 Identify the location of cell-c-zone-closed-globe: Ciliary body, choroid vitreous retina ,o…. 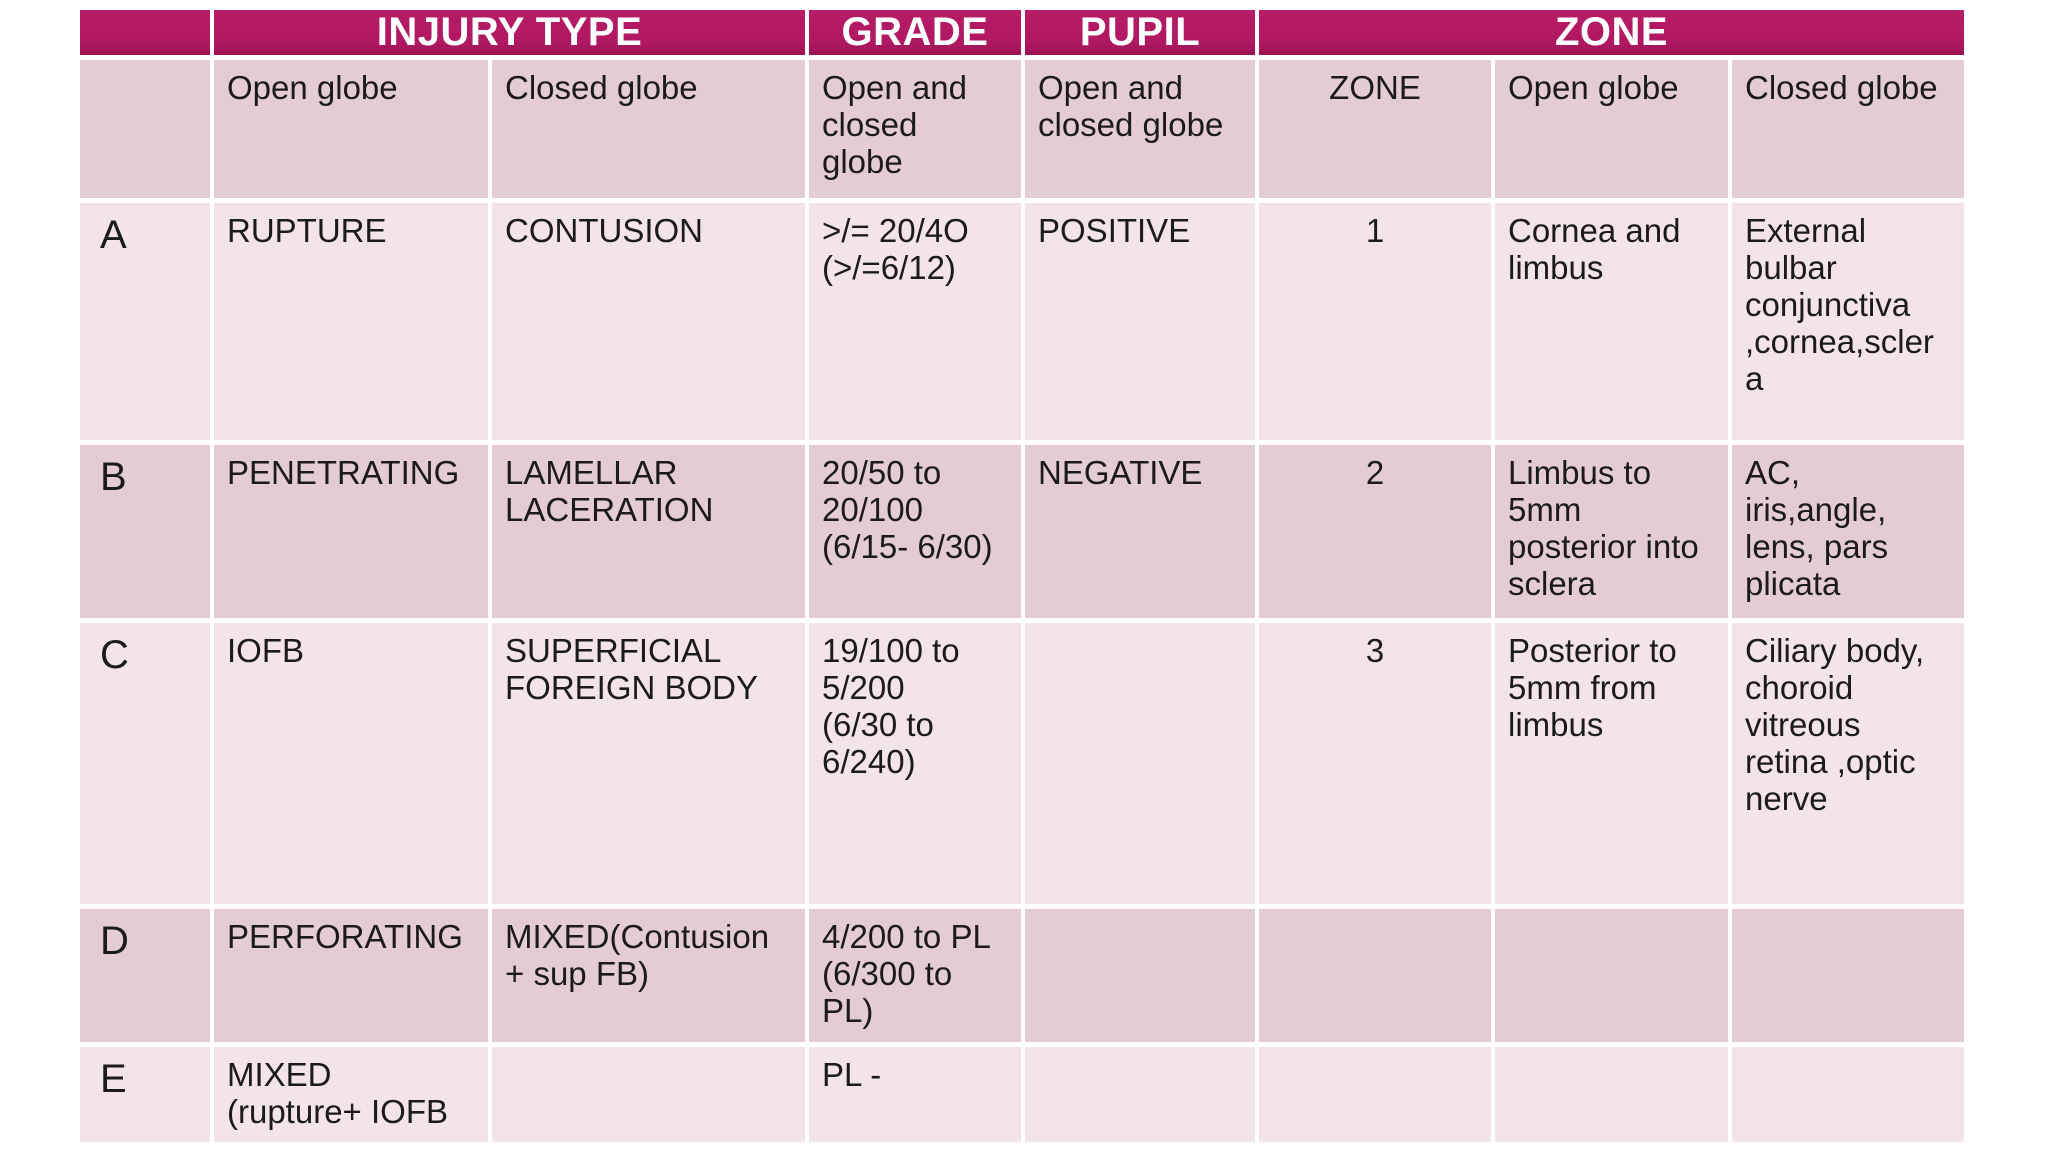
(1848, 763).